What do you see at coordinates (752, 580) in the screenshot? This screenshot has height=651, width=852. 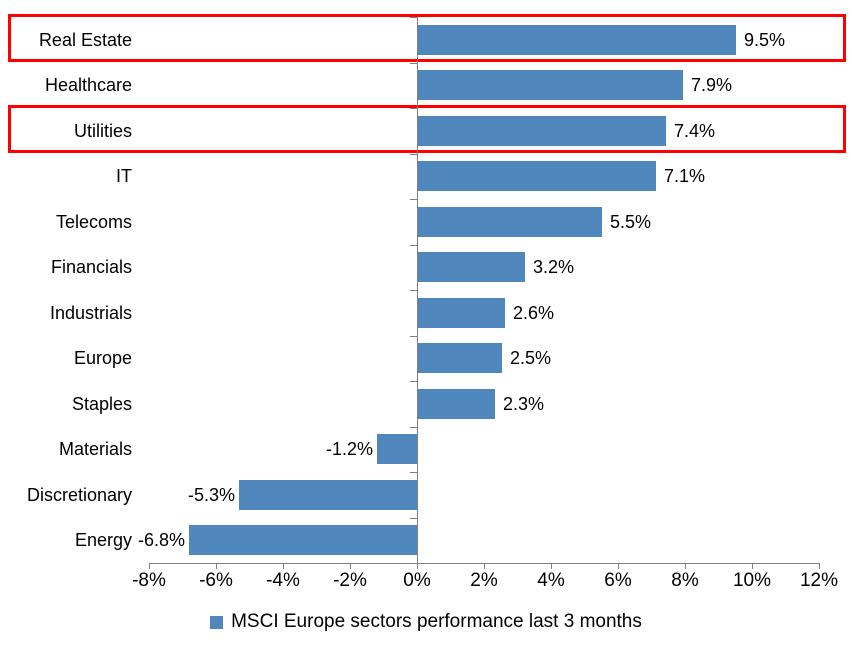 I see `value-axis-tick-label: 10%` at bounding box center [752, 580].